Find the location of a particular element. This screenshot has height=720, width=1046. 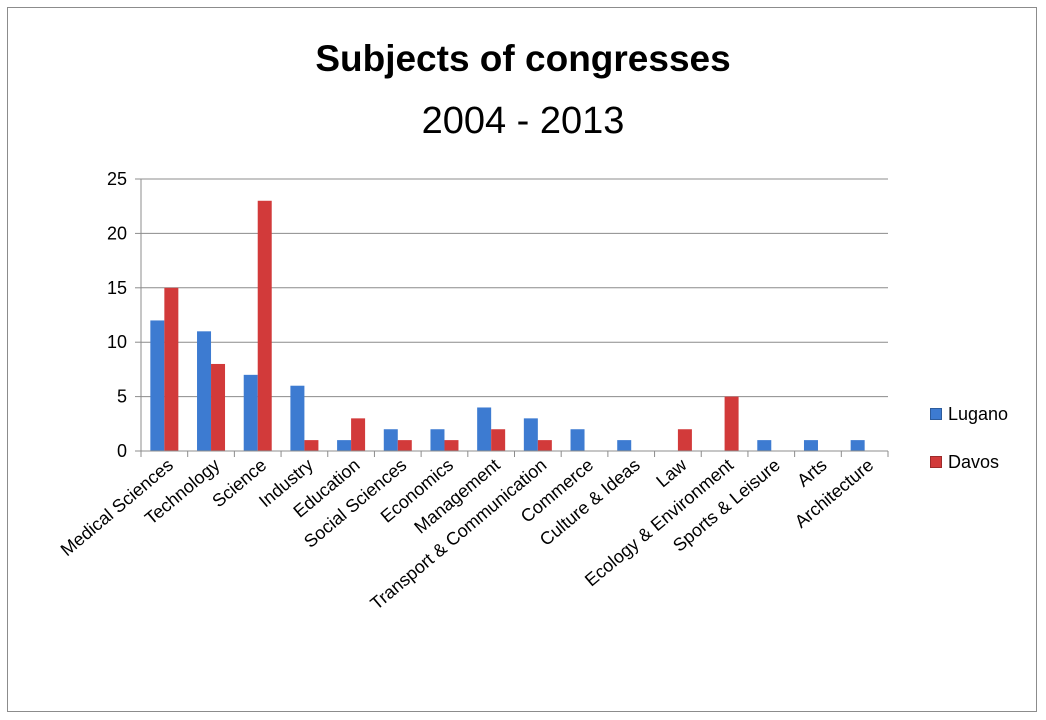

legend: Lugano Davos is located at coordinates (969, 450).